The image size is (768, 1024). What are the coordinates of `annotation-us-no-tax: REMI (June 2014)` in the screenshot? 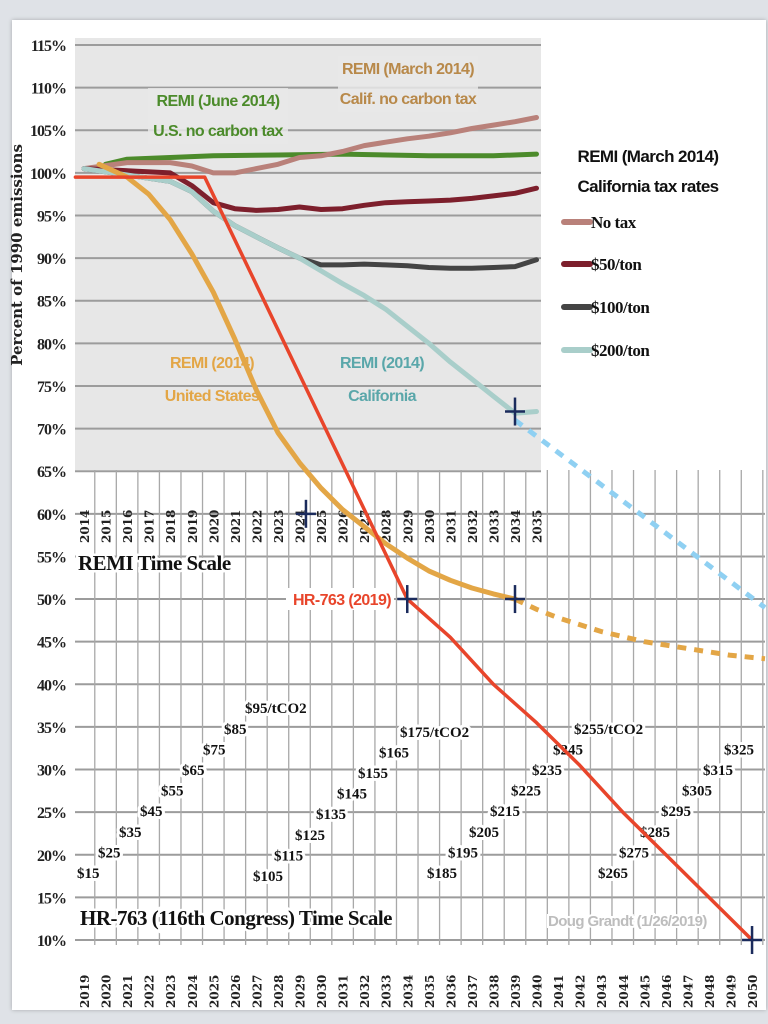 It's located at (218, 101).